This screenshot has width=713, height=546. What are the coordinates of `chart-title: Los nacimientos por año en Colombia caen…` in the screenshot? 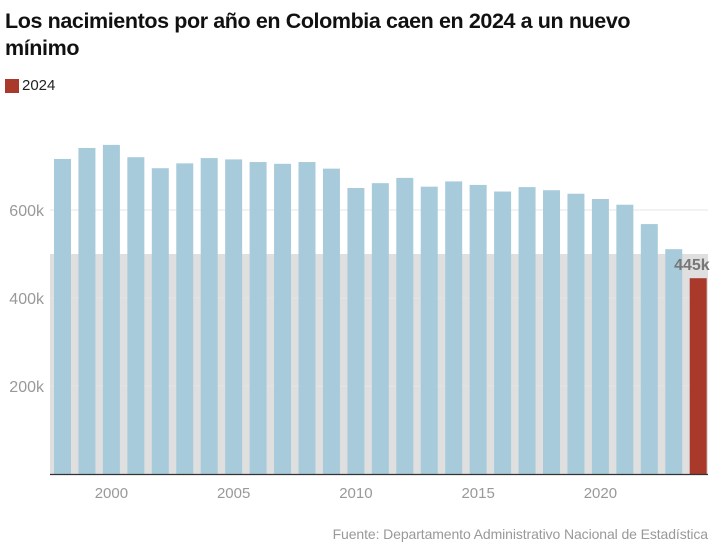 It's located at (318, 34).